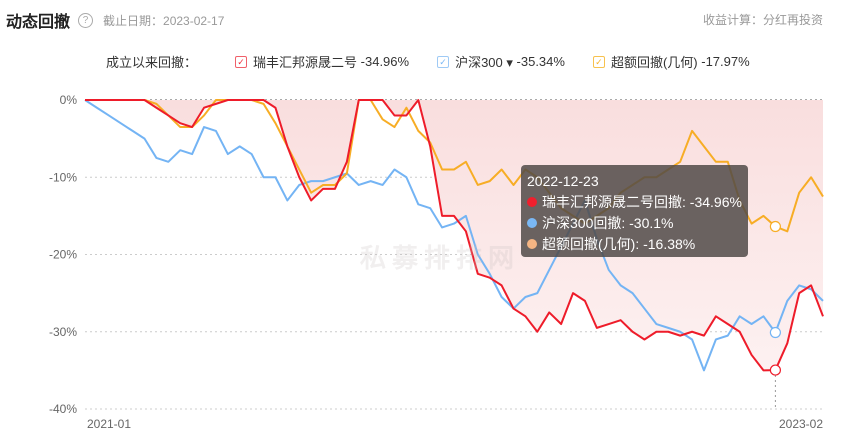 This screenshot has height=441, width=845. What do you see at coordinates (63, 255) in the screenshot?
I see `y-tick-label: -20%` at bounding box center [63, 255].